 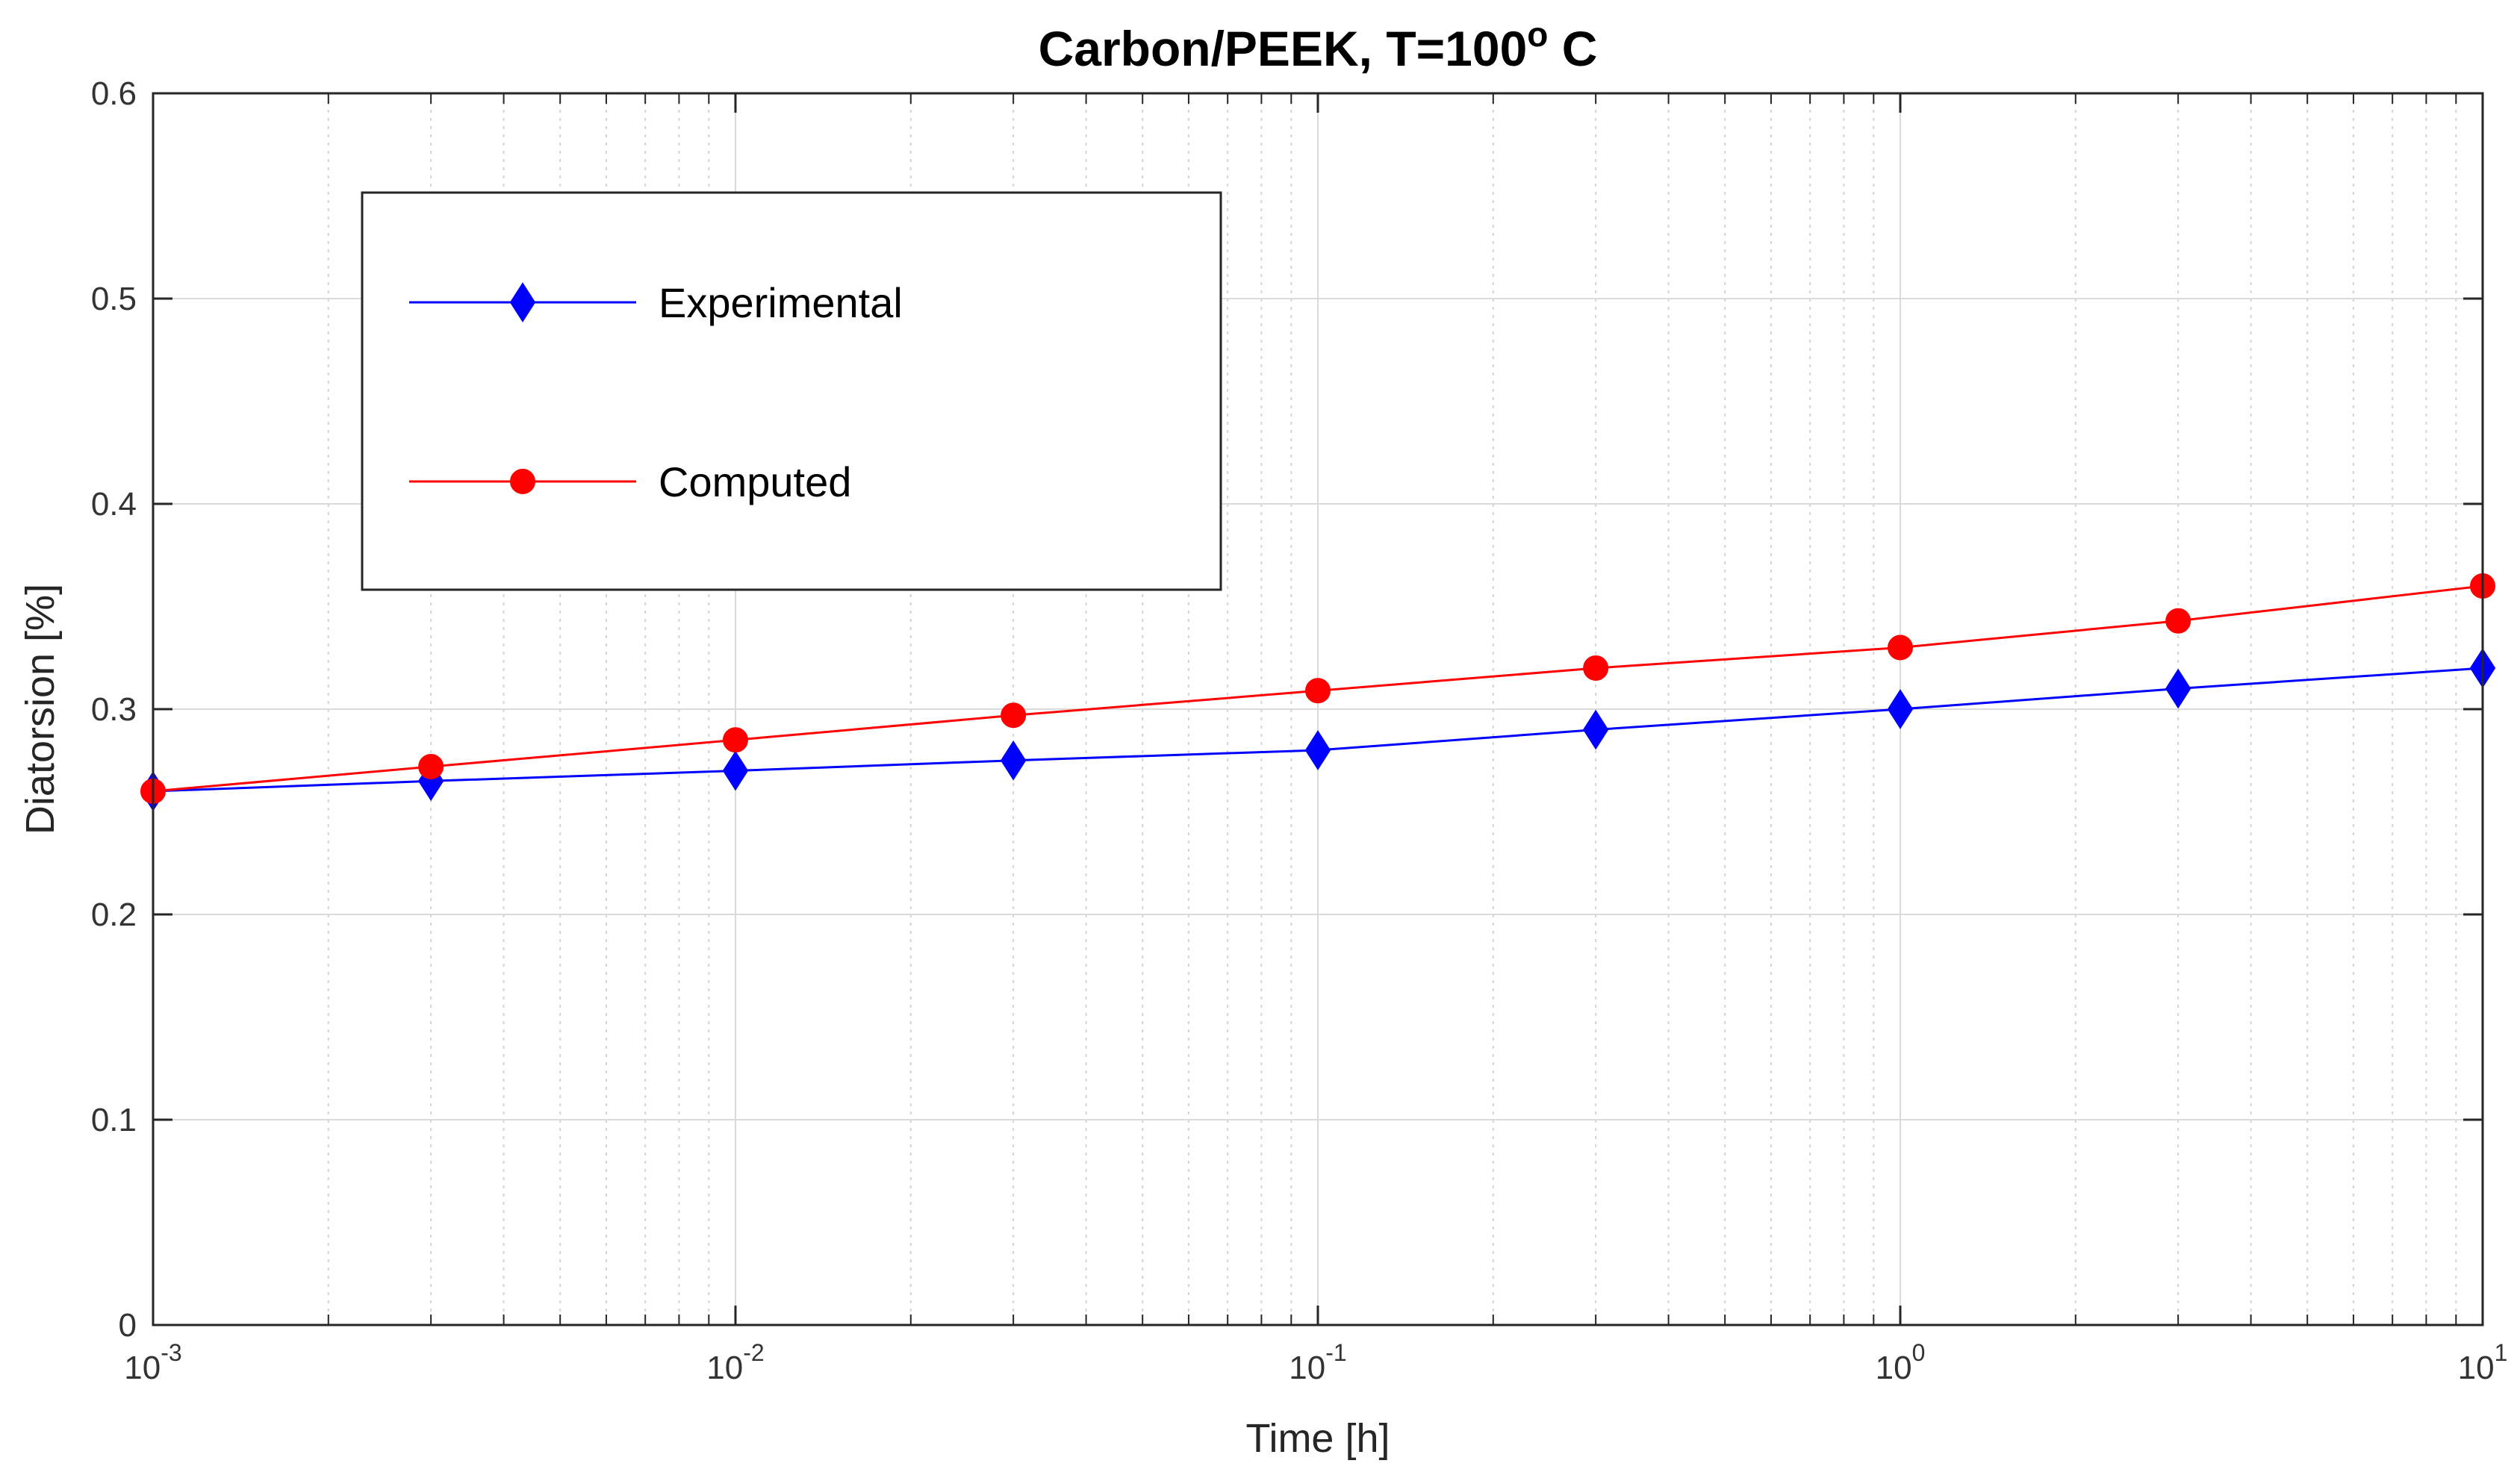 What do you see at coordinates (128, 1325) in the screenshot?
I see `y-tick-label: 0` at bounding box center [128, 1325].